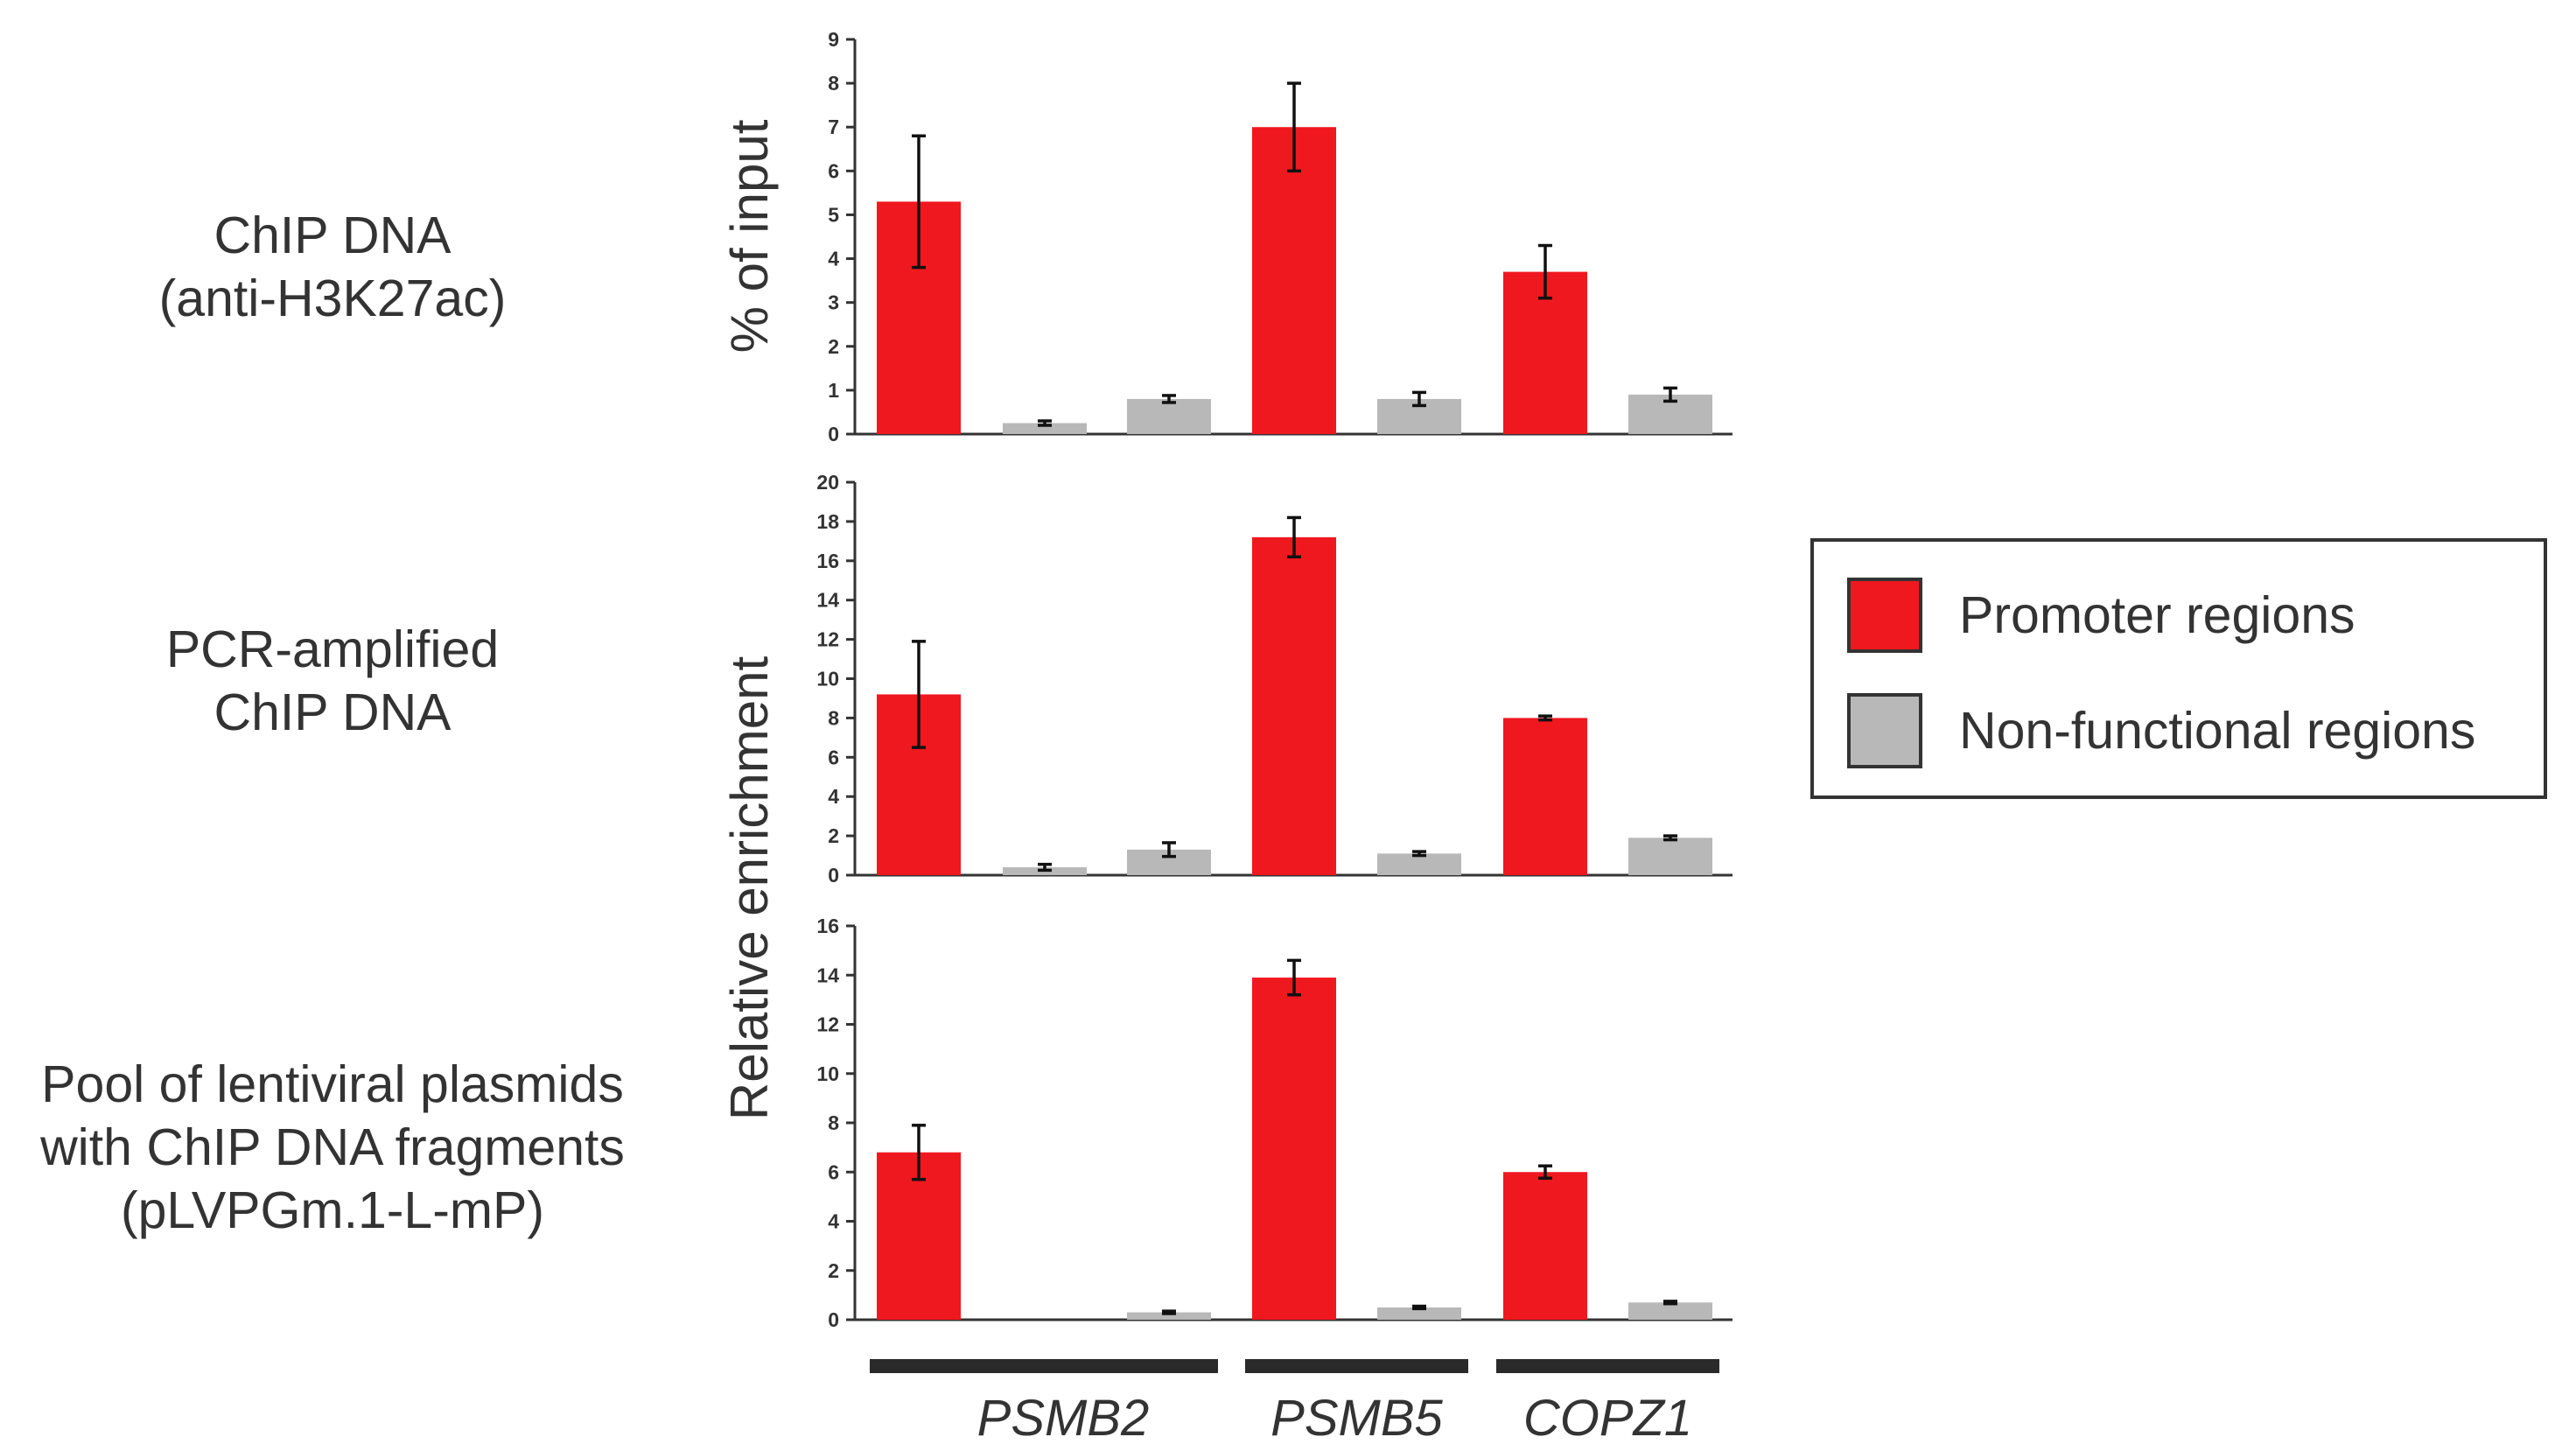  Describe the element at coordinates (833, 302) in the screenshot. I see `y-tick-label: 3` at that location.